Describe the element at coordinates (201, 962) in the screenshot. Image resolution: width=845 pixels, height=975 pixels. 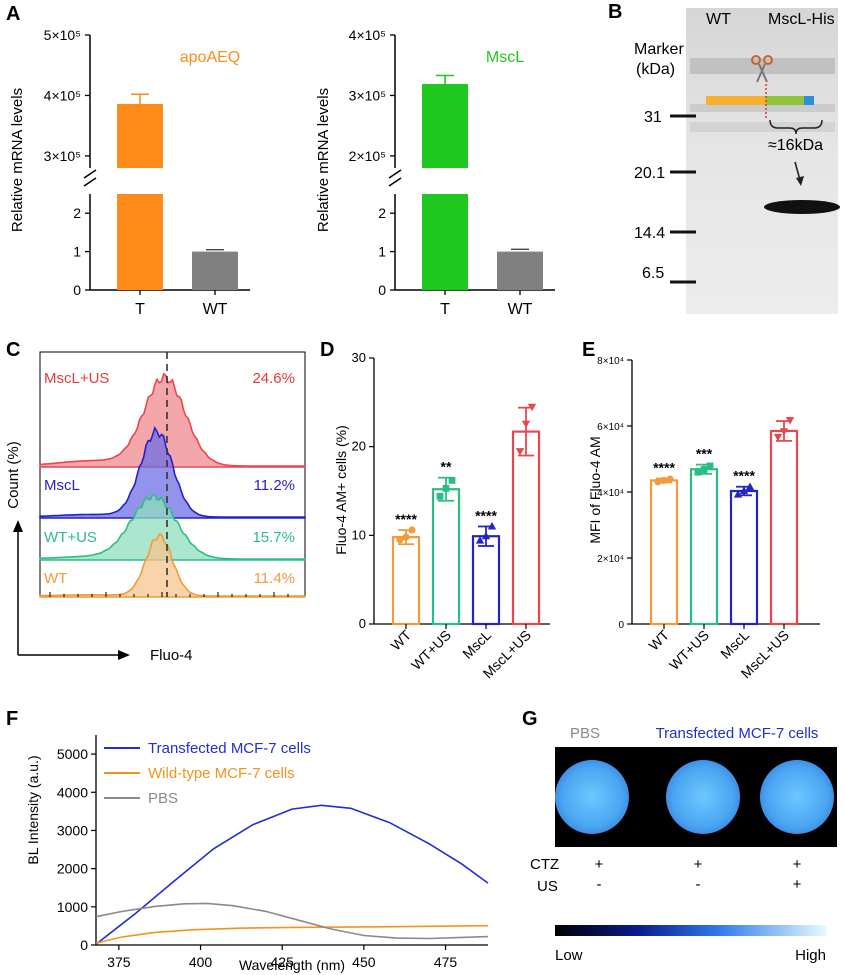
I see `x-tick-label: 400` at that location.